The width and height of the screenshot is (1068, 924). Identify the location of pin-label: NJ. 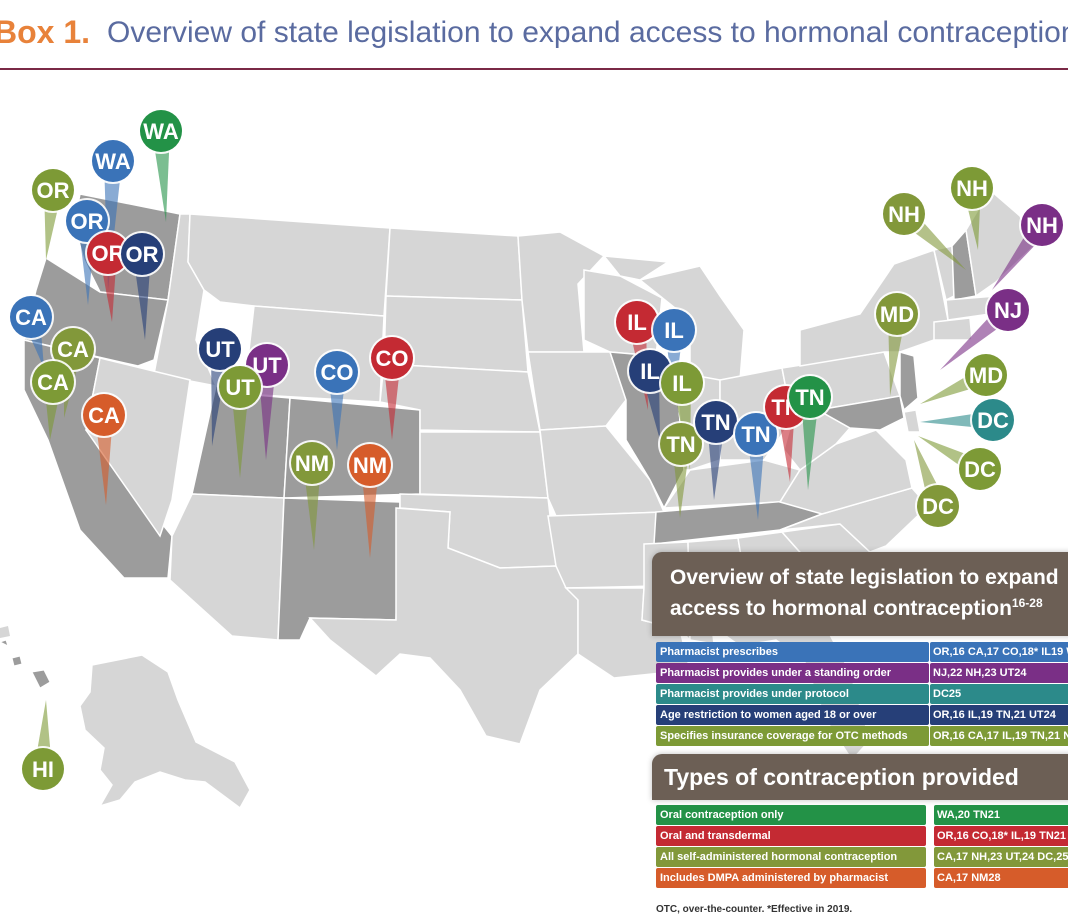
(1008, 310).